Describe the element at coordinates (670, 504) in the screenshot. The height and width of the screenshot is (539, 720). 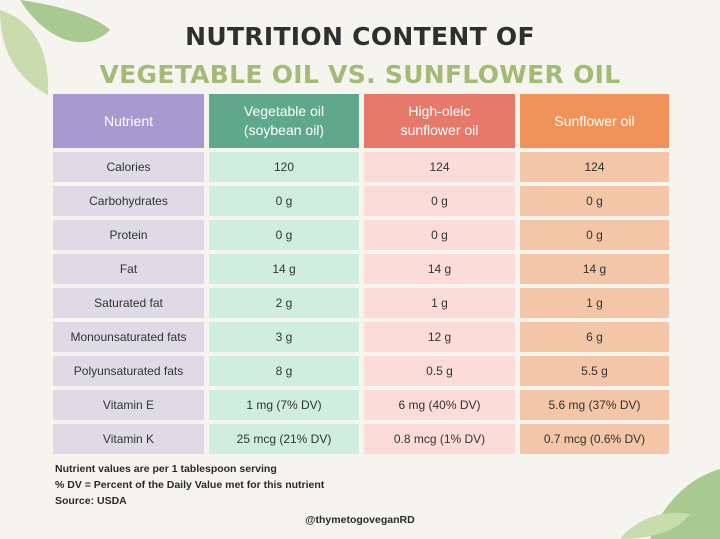
I see `leaf-bottom-right-icon` at that location.